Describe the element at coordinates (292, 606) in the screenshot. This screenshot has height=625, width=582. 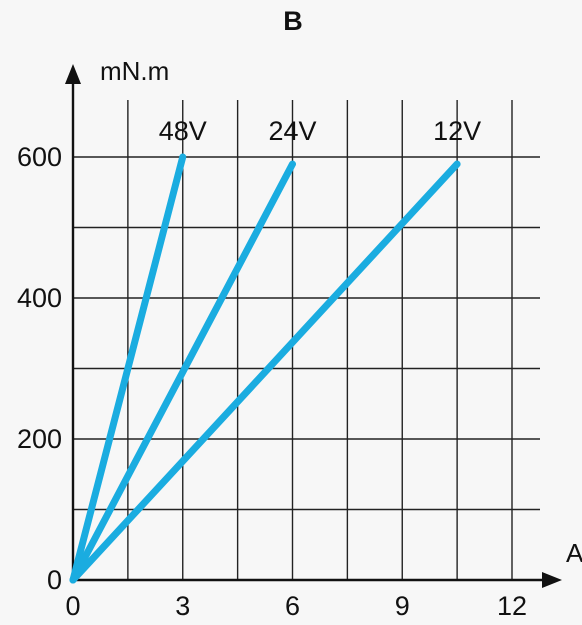
I see `x-tick-label: 6` at that location.